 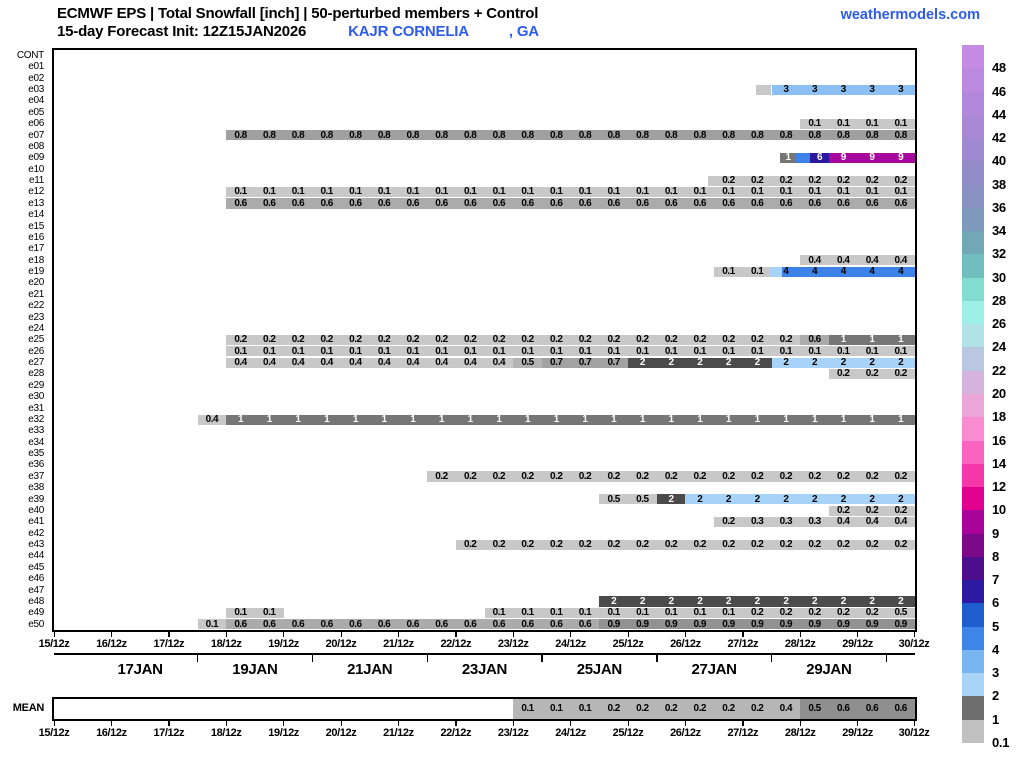 What do you see at coordinates (815, 272) in the screenshot?
I see `value-label-e19: 4` at bounding box center [815, 272].